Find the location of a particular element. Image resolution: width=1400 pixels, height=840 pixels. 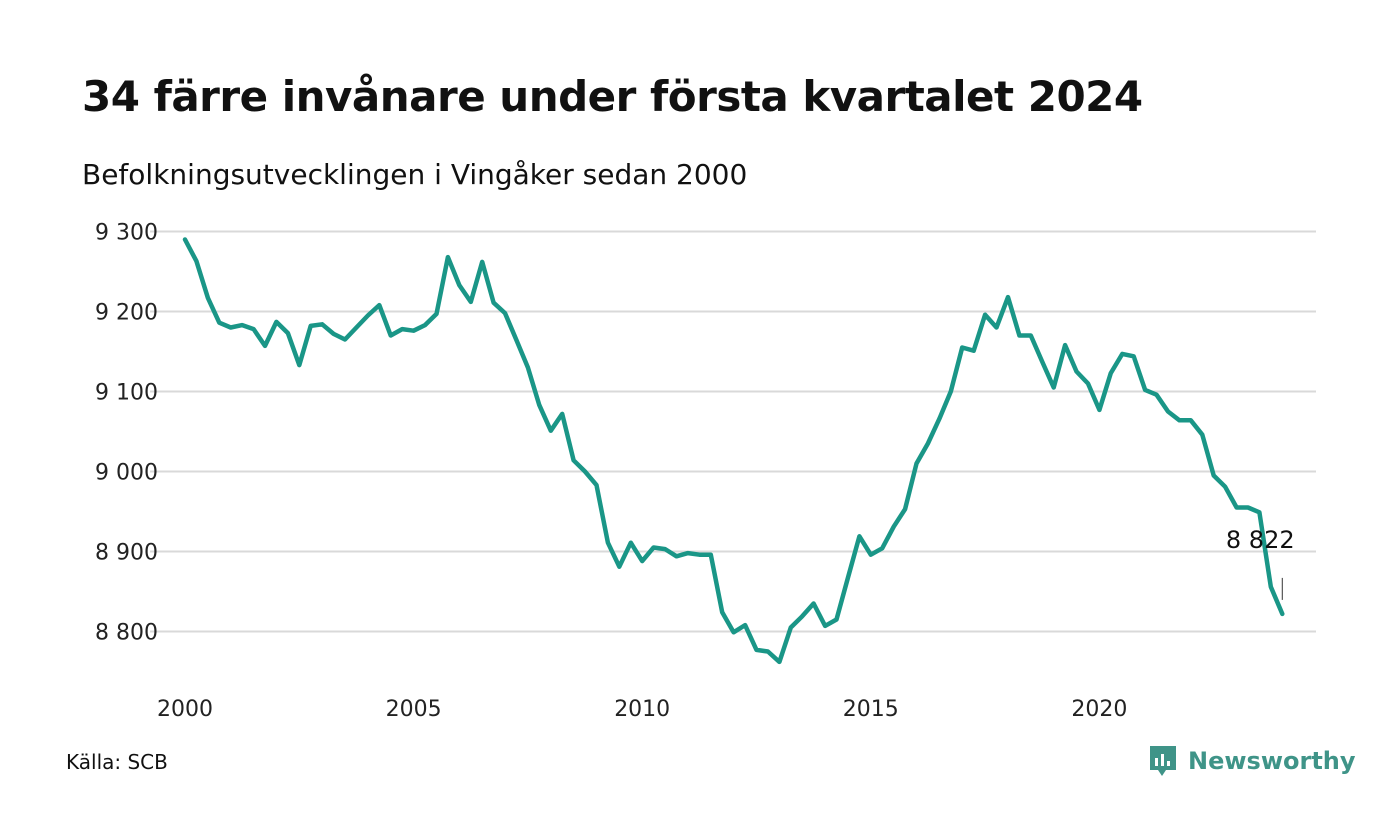

y-tick-label: 8 900 is located at coordinates (126, 553).